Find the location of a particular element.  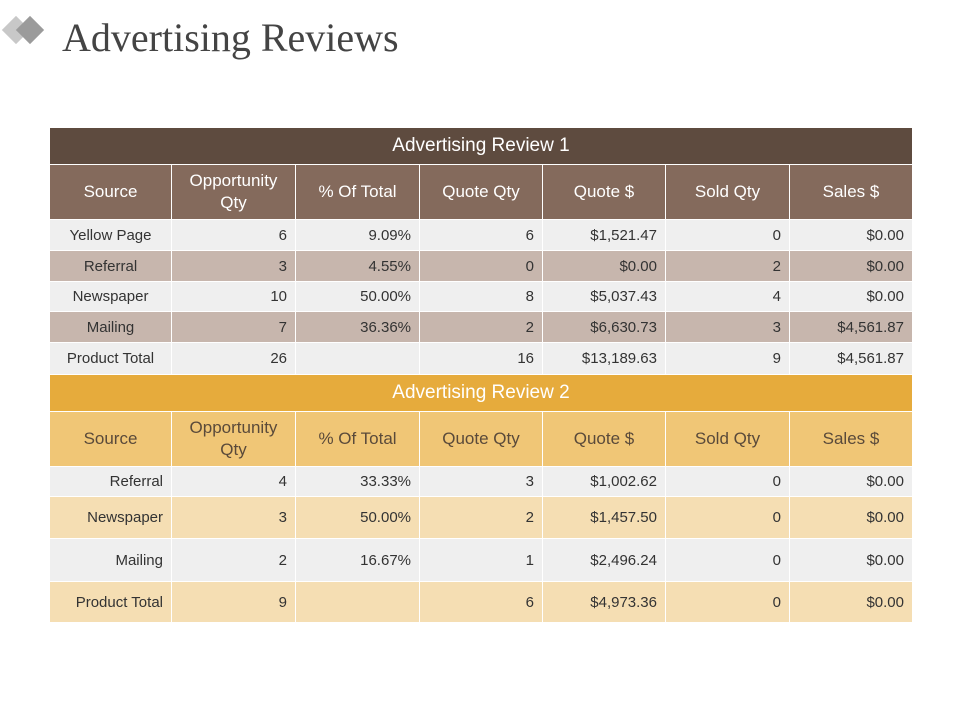

table-cell: 8 is located at coordinates (481, 297).